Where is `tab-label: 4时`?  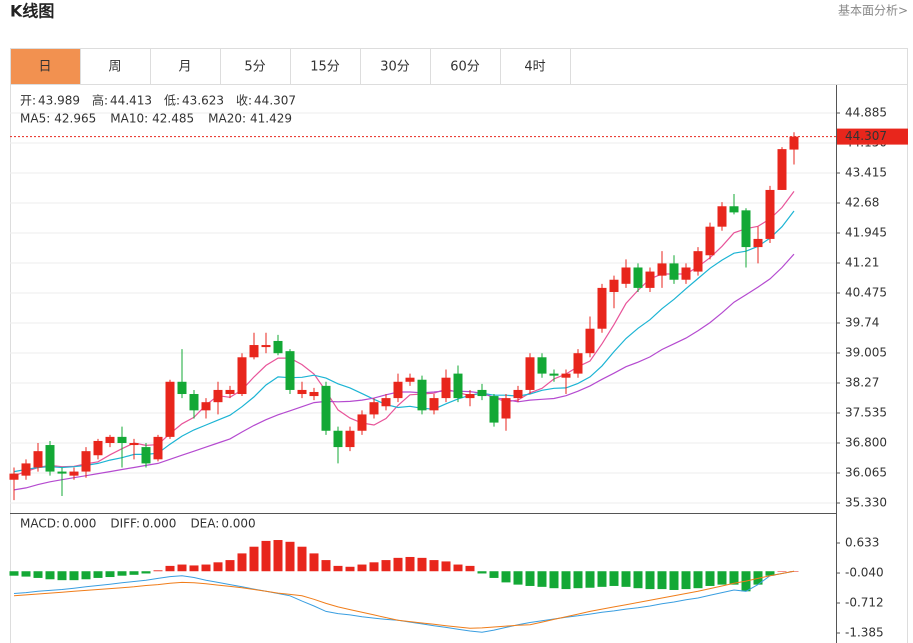
tab-label: 4时 is located at coordinates (534, 67).